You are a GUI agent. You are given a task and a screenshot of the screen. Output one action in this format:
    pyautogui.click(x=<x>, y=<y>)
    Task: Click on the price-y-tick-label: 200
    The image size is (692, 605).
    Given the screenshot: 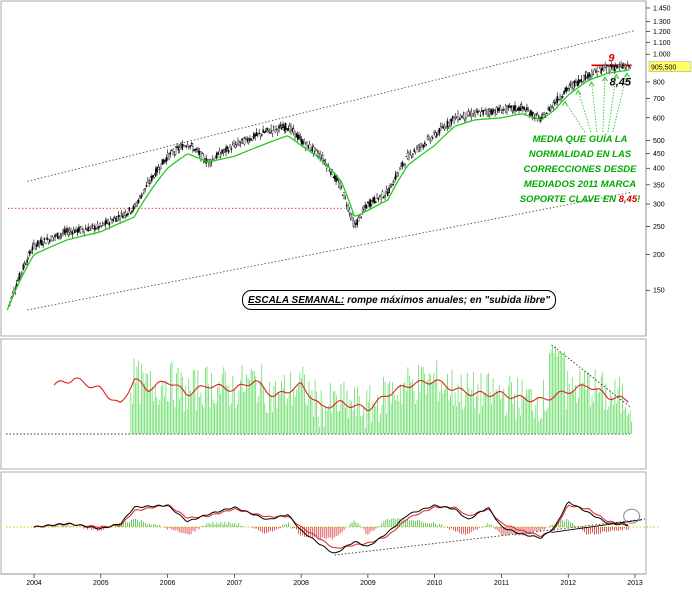 What is the action you would take?
    pyautogui.click(x=659, y=255)
    